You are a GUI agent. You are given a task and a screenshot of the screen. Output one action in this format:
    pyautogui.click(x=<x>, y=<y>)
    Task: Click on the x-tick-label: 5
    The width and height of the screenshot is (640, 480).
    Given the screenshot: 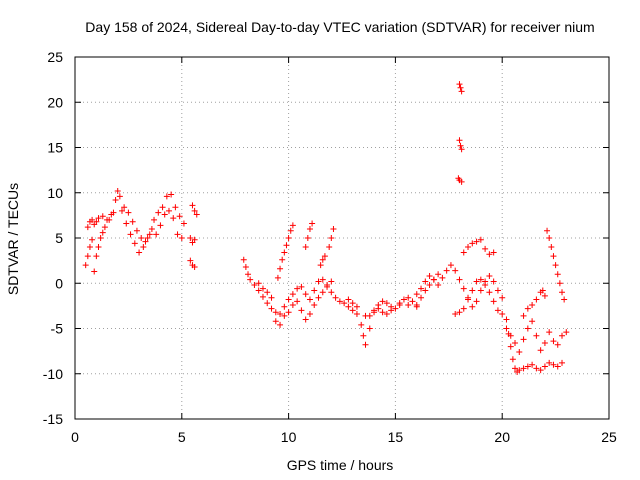 What is the action you would take?
    pyautogui.click(x=182, y=437)
    